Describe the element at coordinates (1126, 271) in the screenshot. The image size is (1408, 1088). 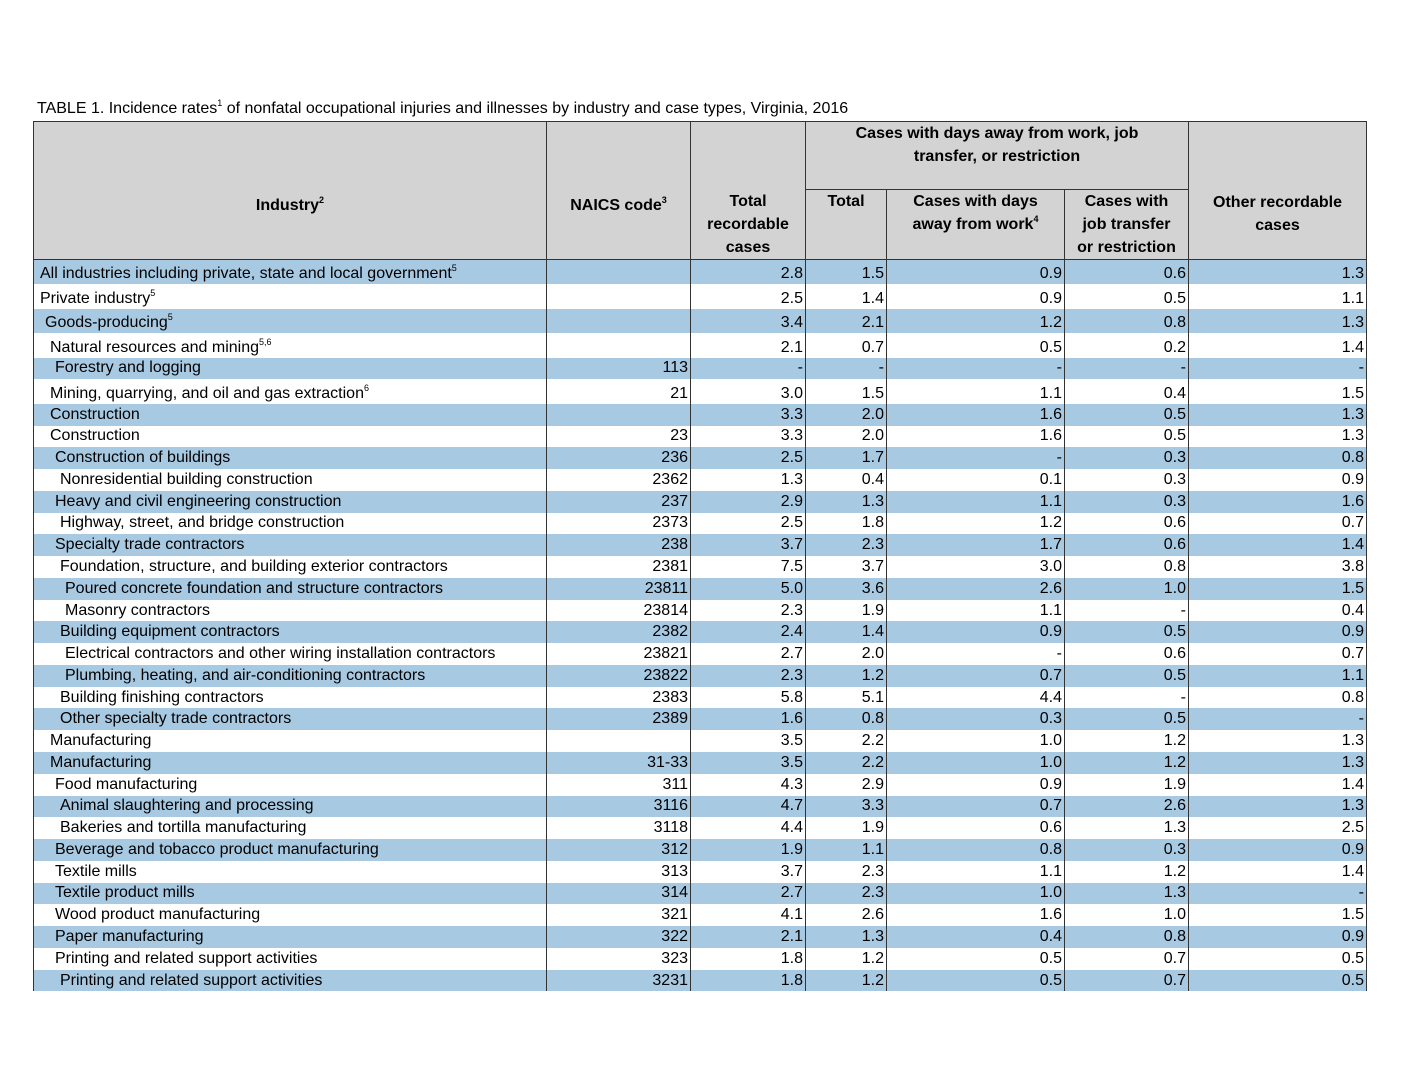
I see `rate-cell: 0.6` at that location.